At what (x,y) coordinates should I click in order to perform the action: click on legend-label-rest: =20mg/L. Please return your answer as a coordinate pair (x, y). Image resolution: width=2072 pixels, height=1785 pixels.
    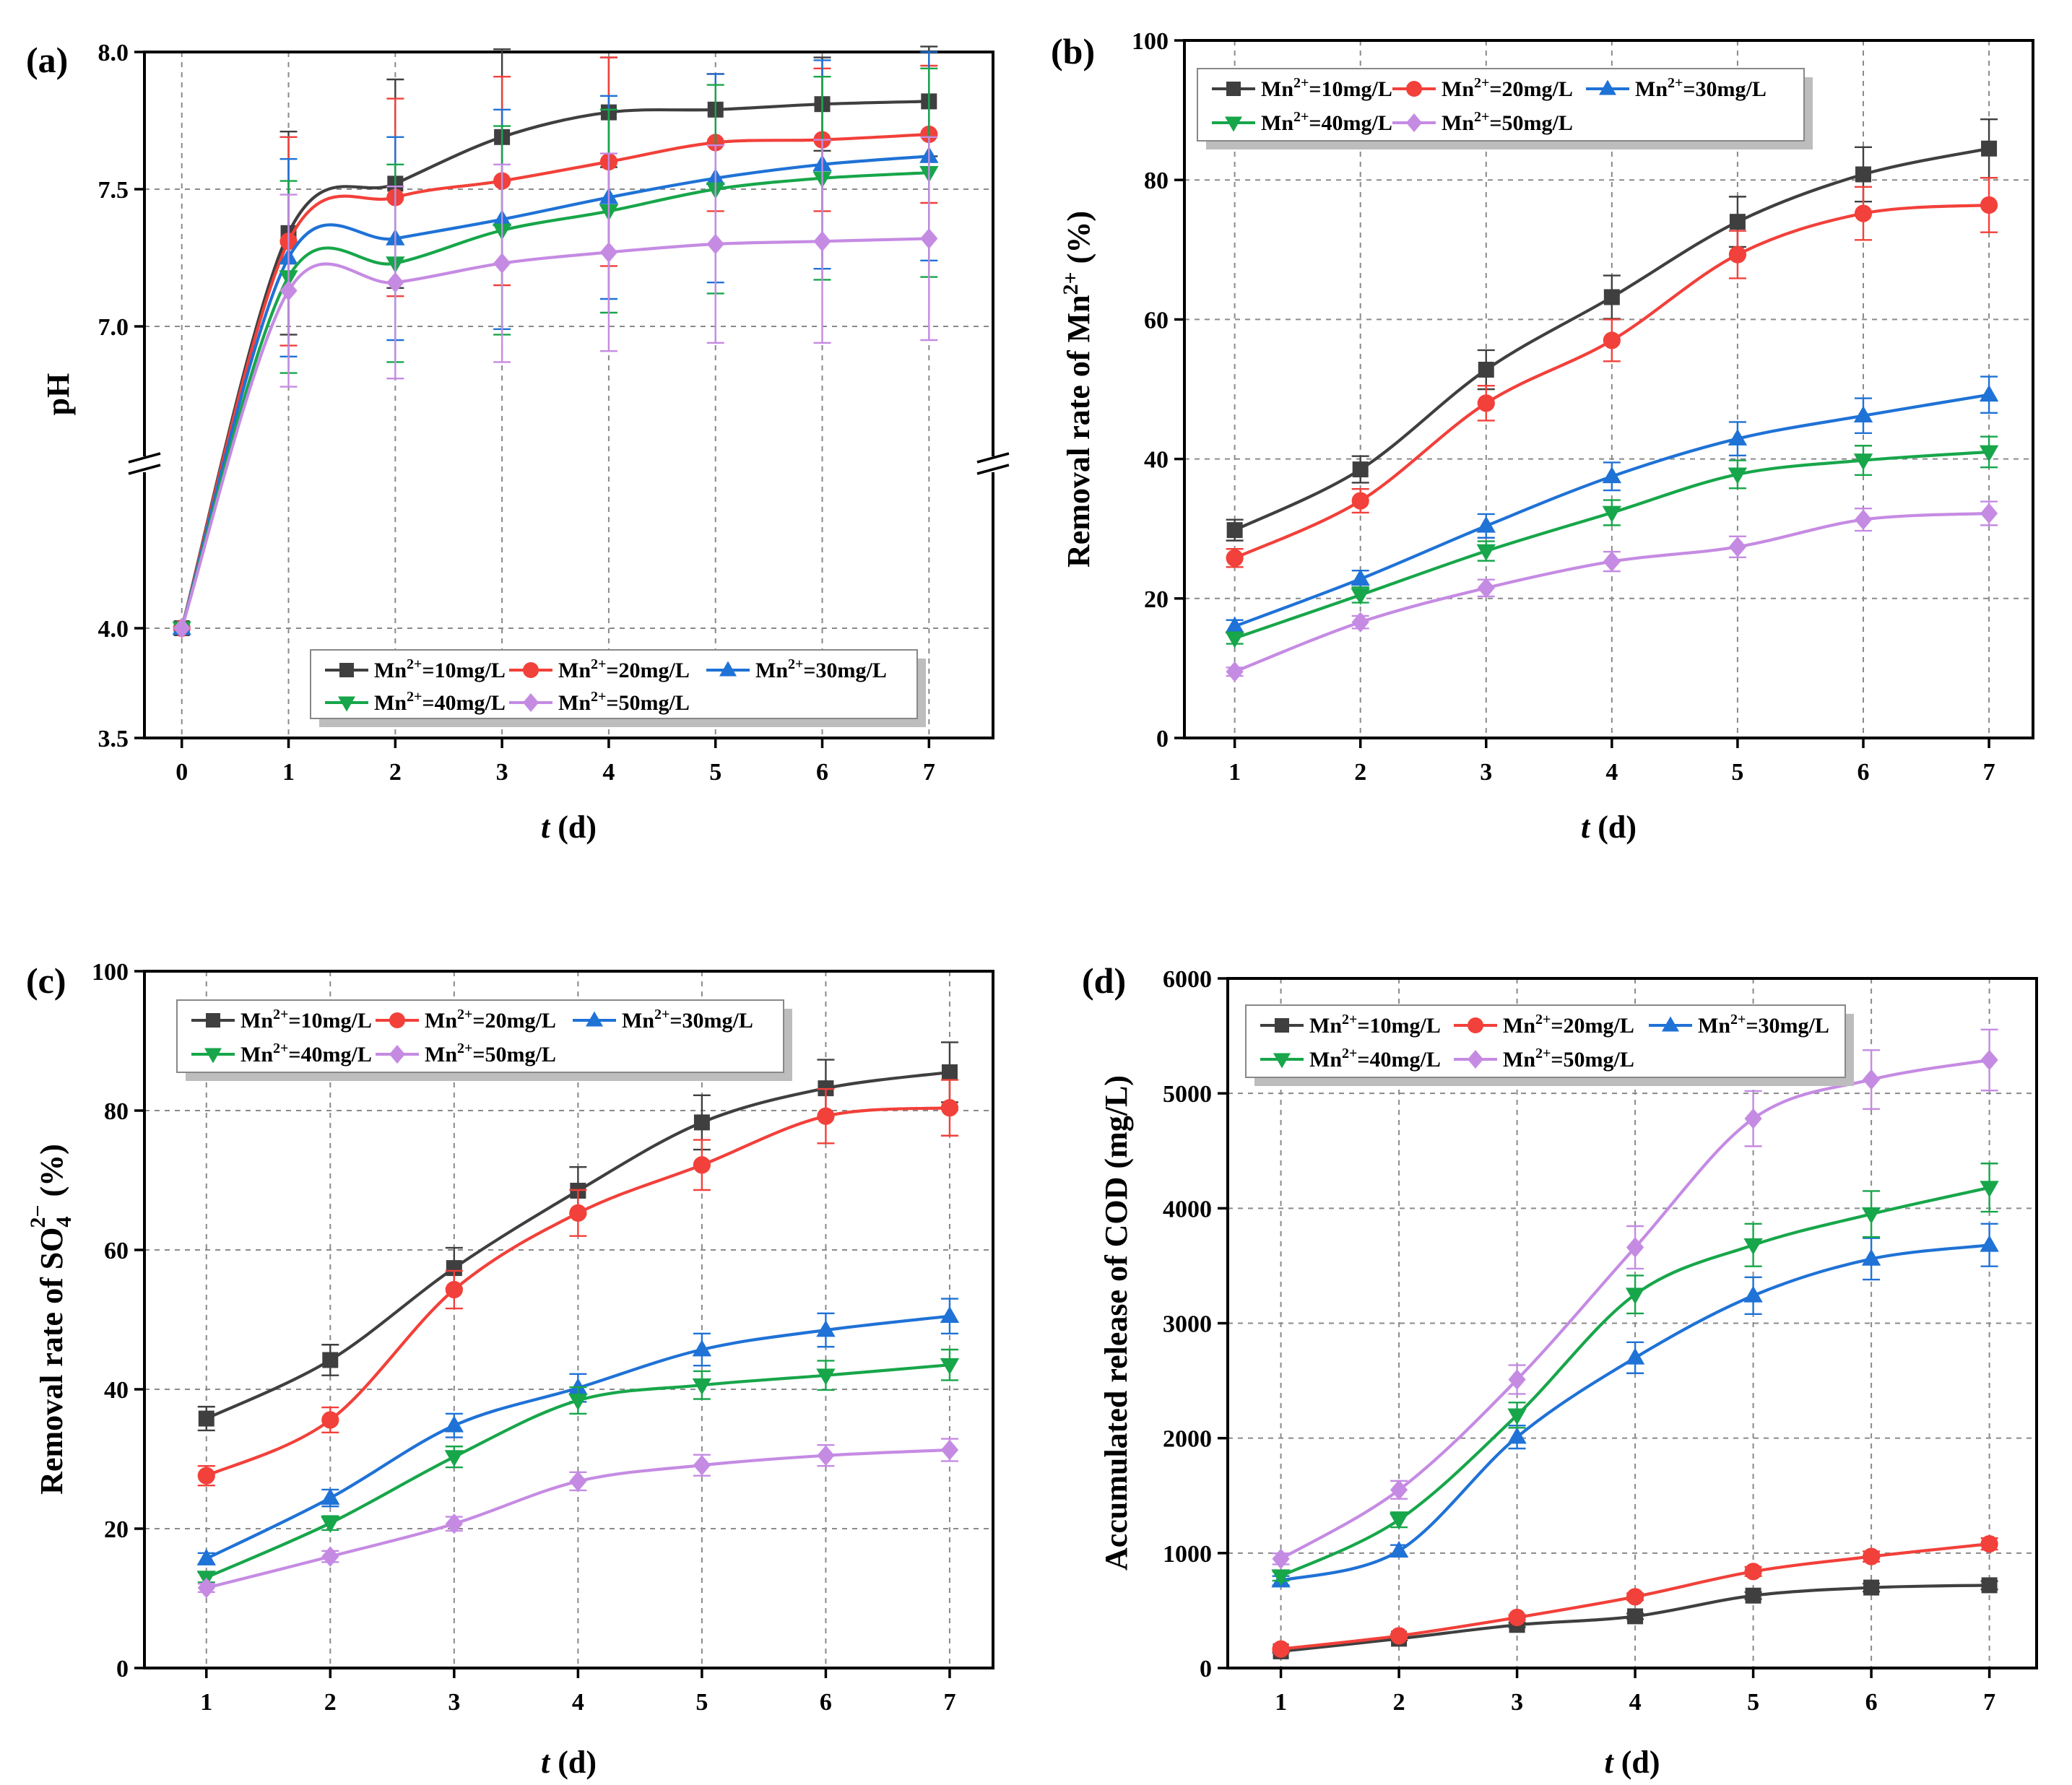
    Looking at the image, I should click on (1592, 1026).